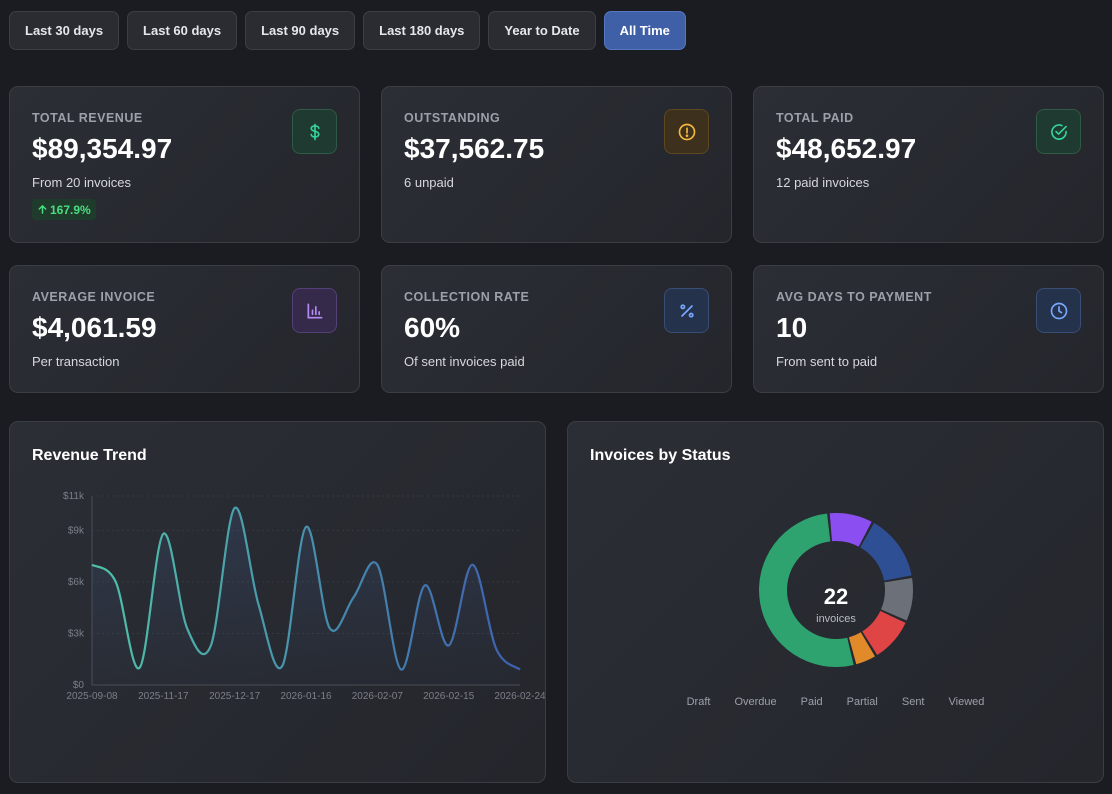 This screenshot has height=794, width=1112. I want to click on legend-item-overdue: Overdue, so click(755, 702).